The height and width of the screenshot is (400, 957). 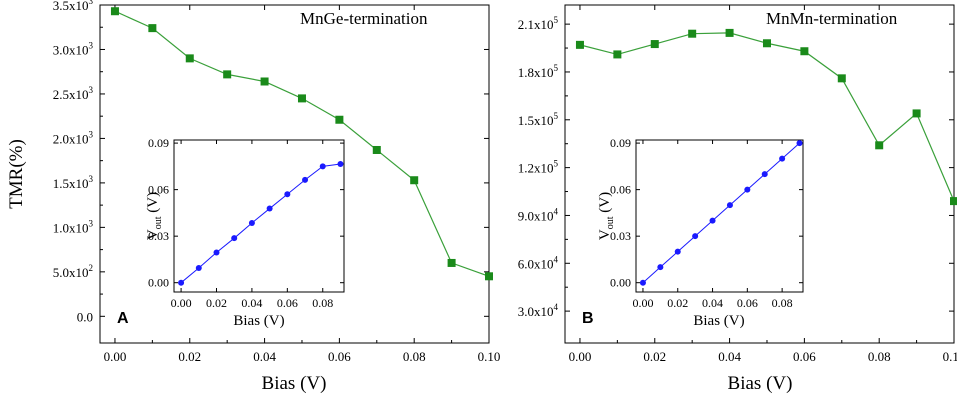 I want to click on panel-letter: A, so click(x=123, y=318).